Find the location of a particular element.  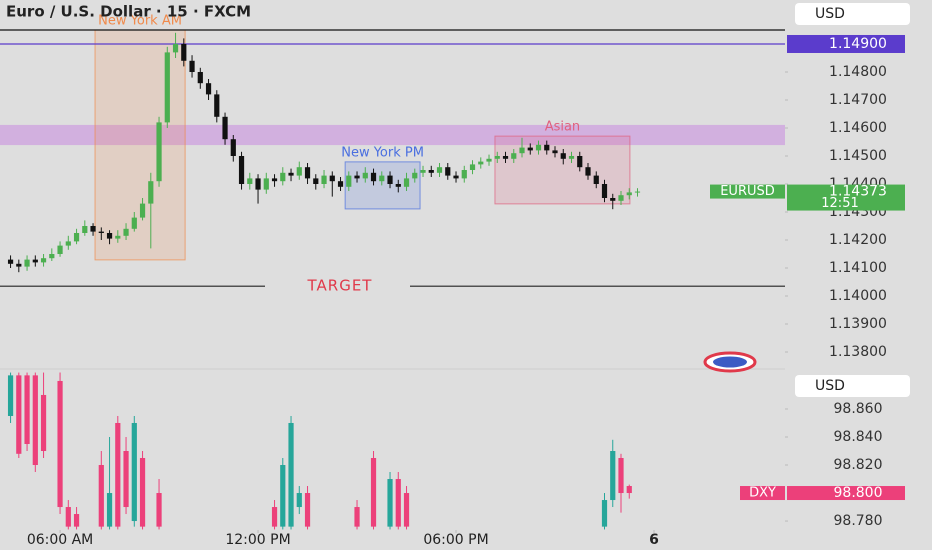

y-tick-label: 1.13800 is located at coordinates (858, 352).